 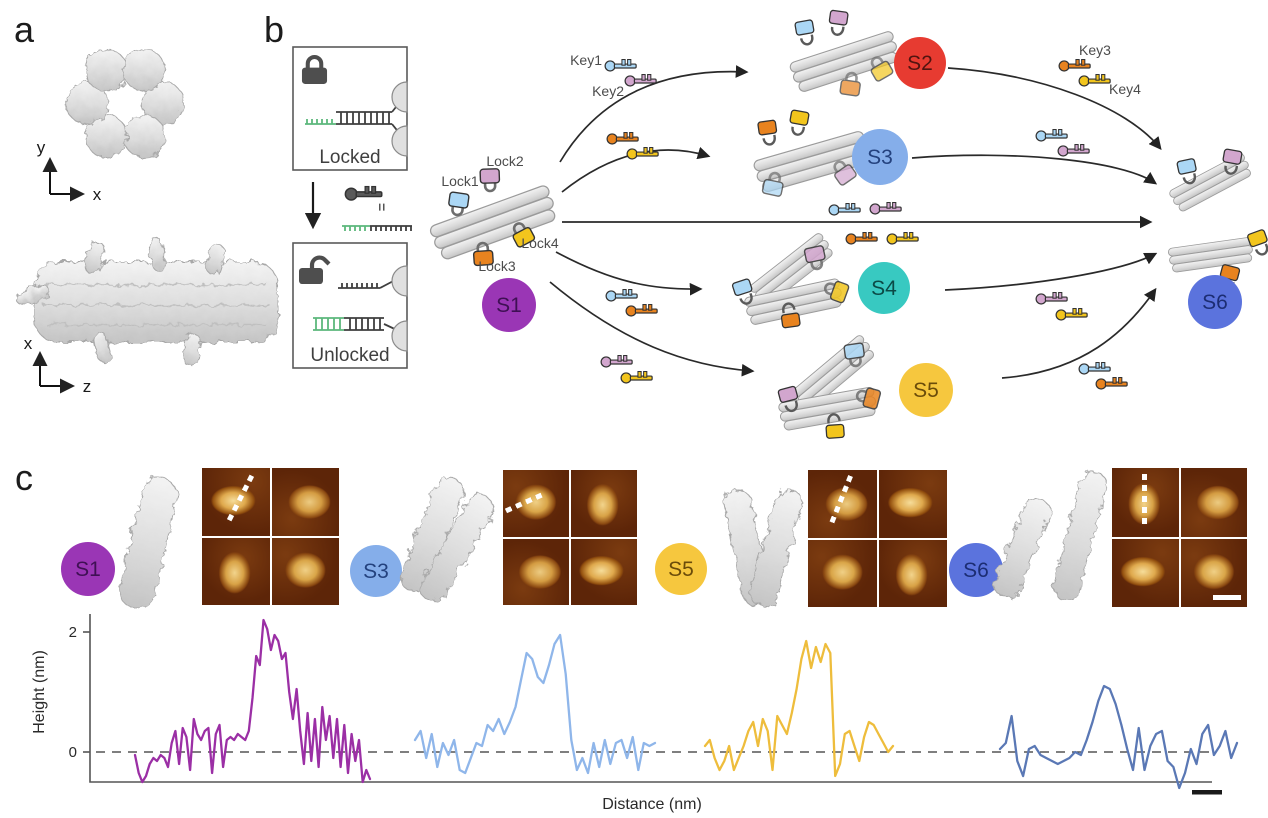 What do you see at coordinates (458, 204) in the screenshot?
I see `lock1-icon` at bounding box center [458, 204].